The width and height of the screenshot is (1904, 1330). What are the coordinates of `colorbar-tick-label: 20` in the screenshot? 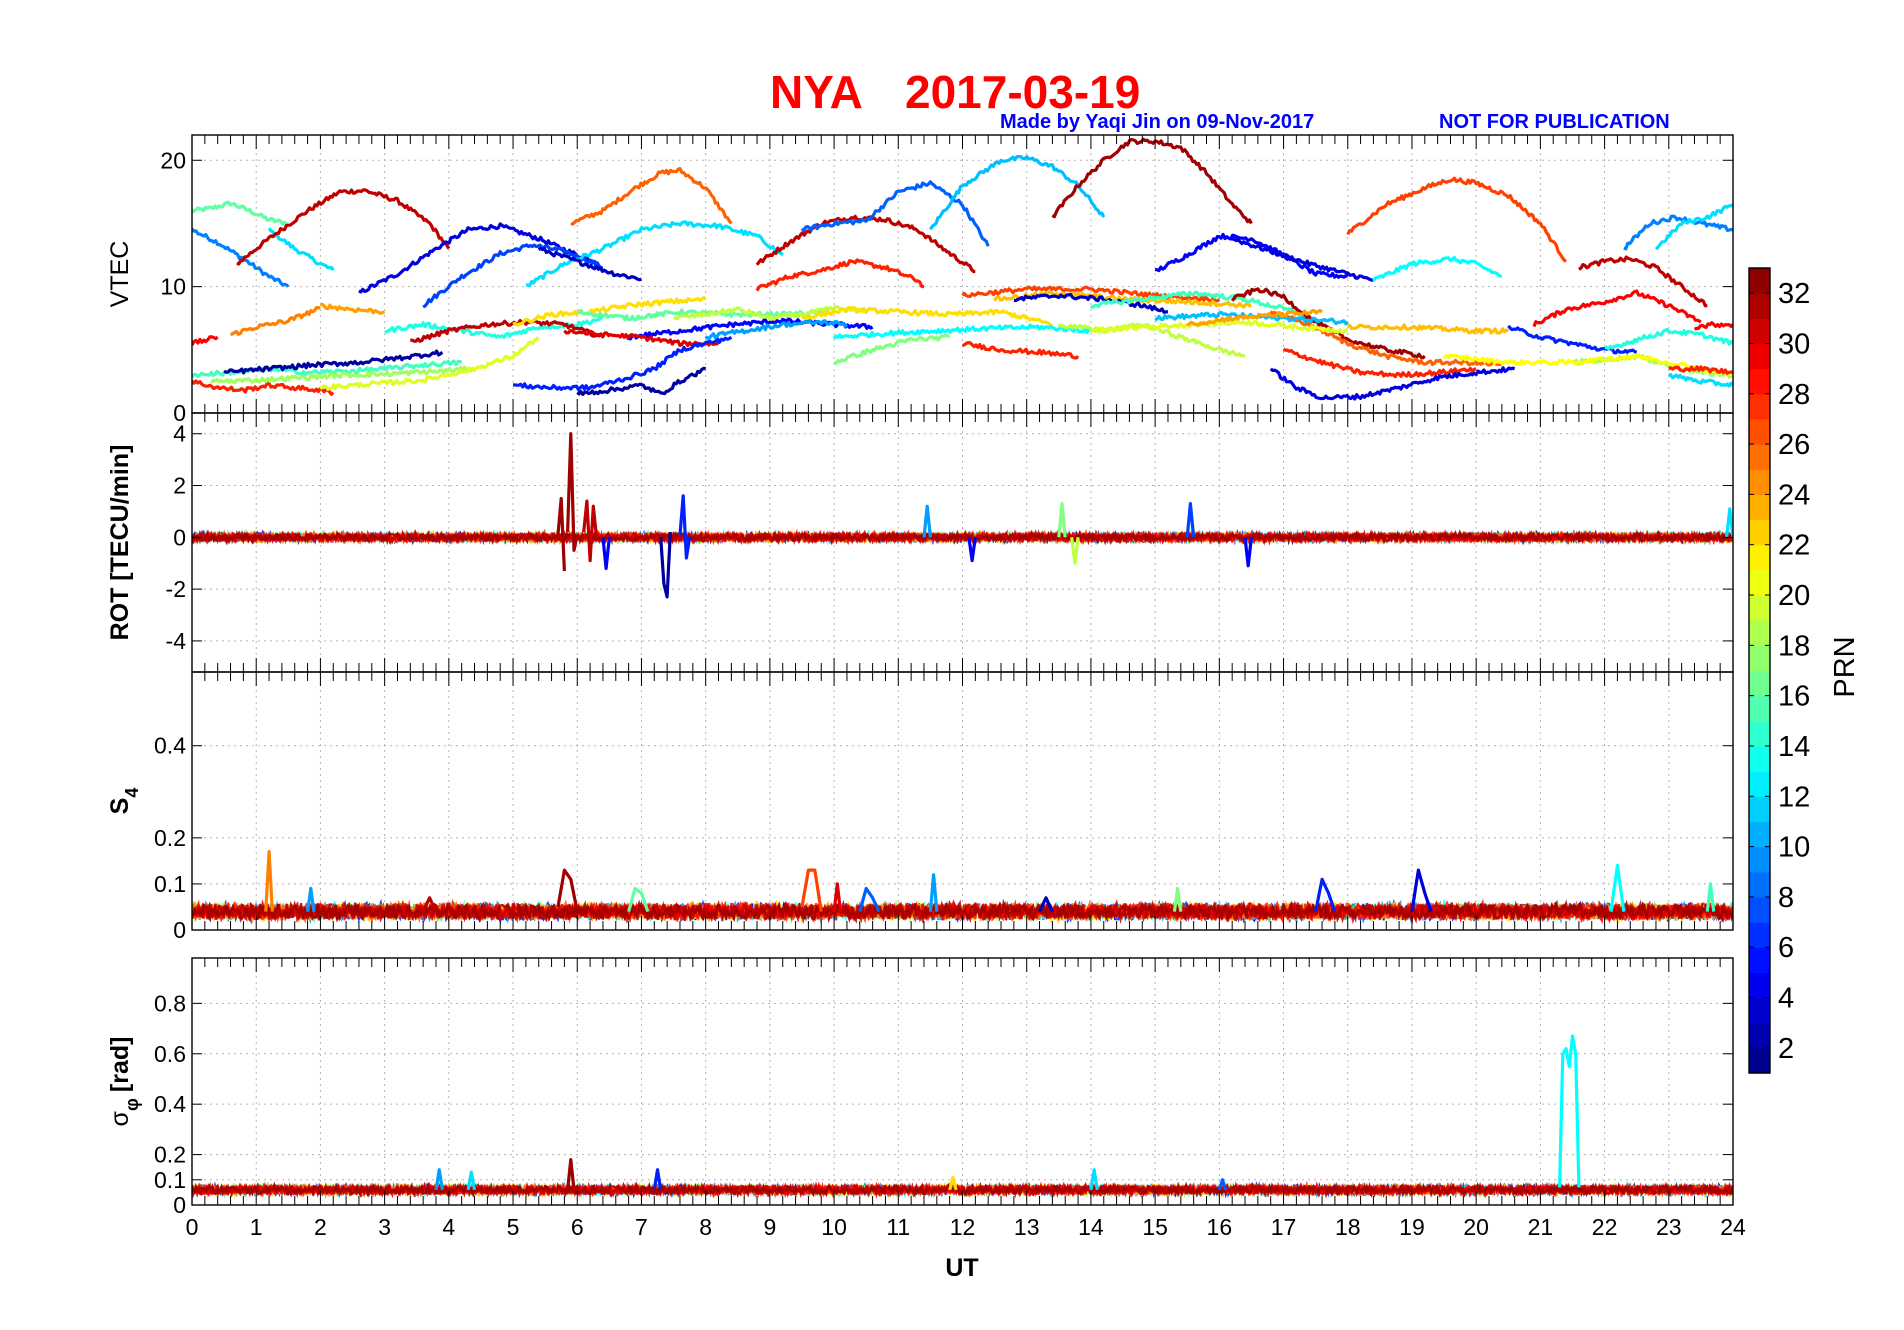 It's located at (1794, 596).